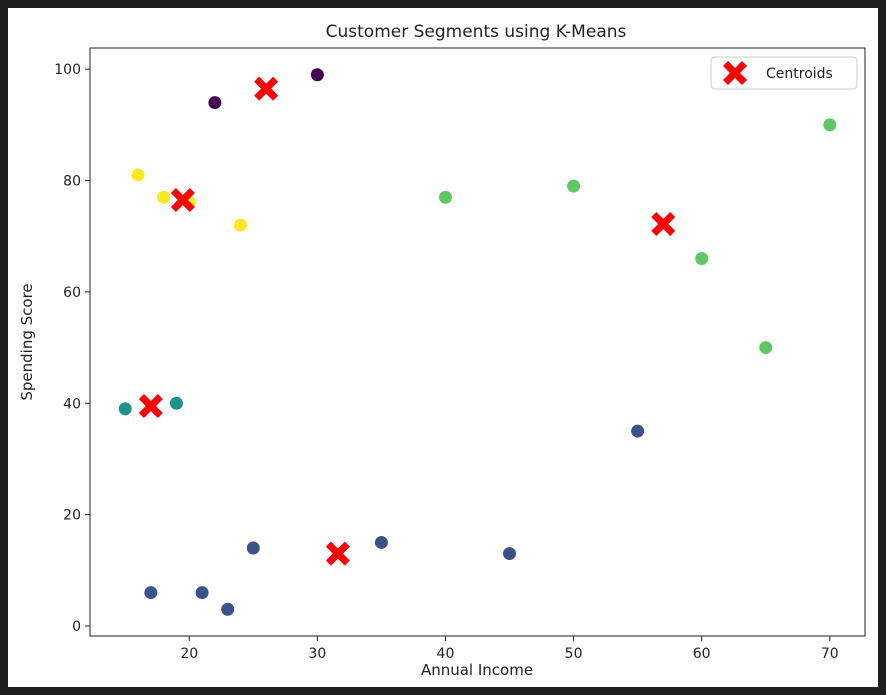  I want to click on y-tick-label: 40, so click(72, 404).